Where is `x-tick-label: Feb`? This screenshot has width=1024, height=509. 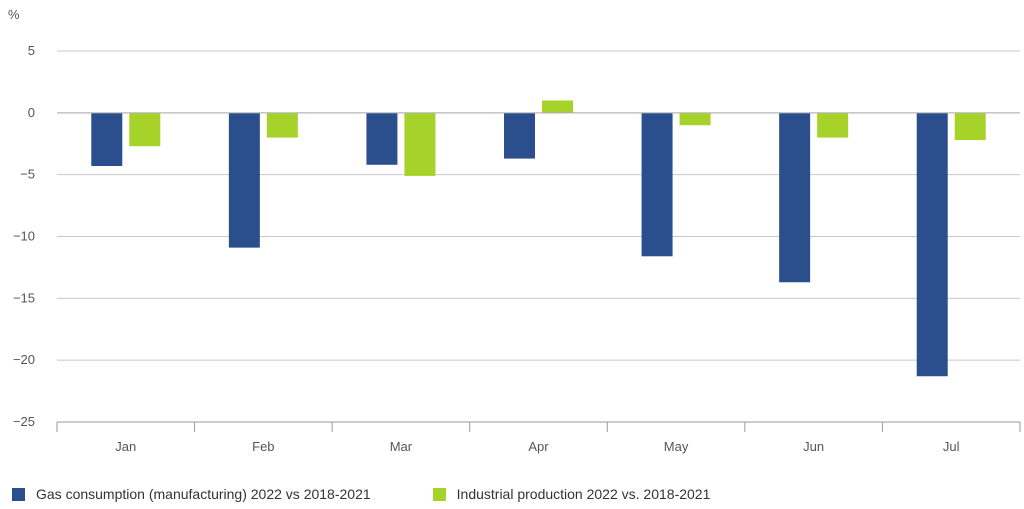 x-tick-label: Feb is located at coordinates (263, 446).